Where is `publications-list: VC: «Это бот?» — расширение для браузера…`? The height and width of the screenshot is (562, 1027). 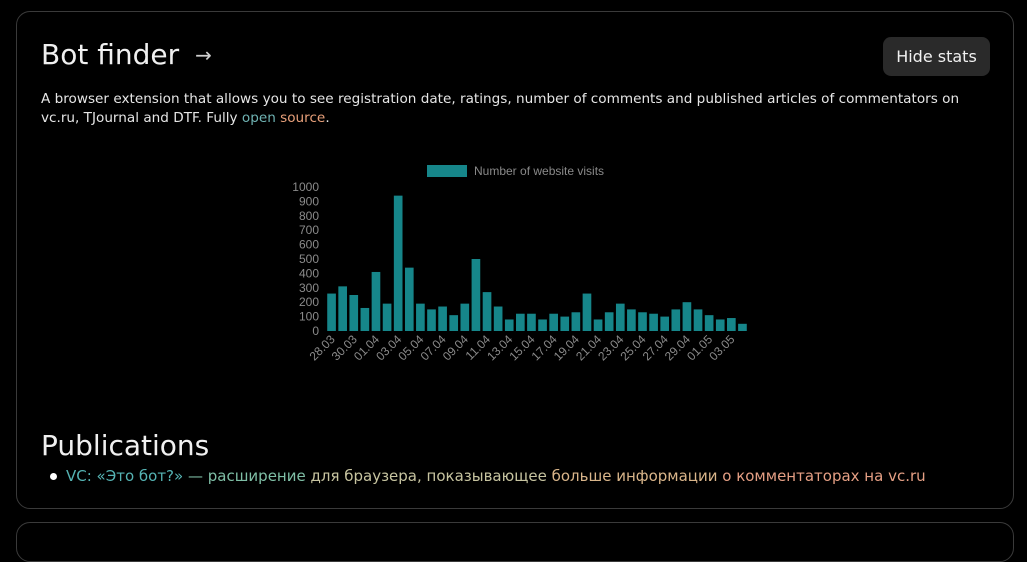
publications-list: VC: «Это бот?» — расширение для браузера… is located at coordinates (483, 476).